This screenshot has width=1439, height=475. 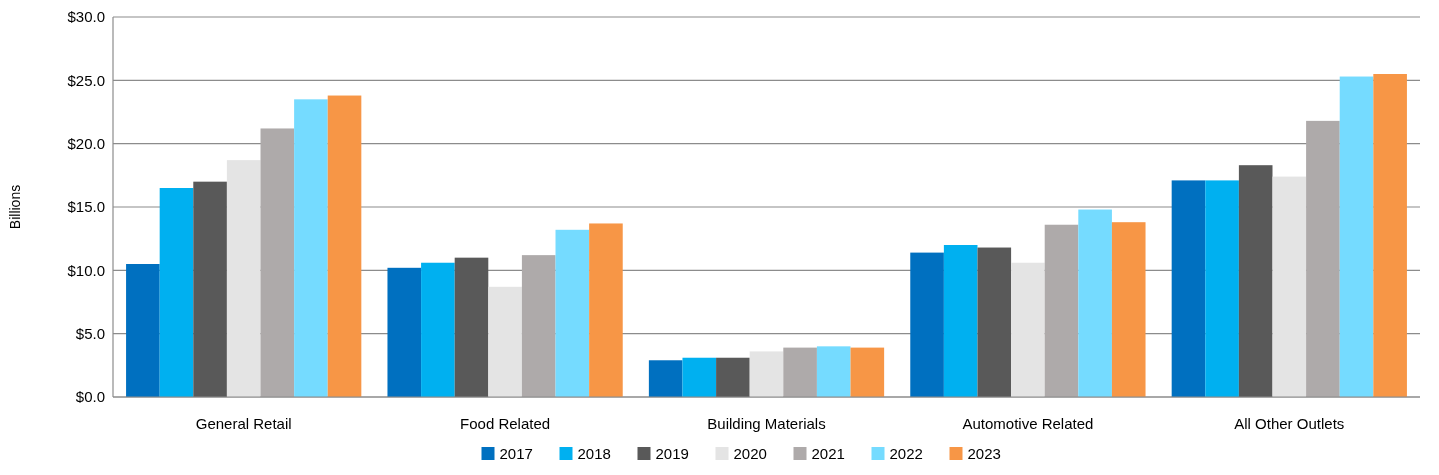 What do you see at coordinates (906, 454) in the screenshot?
I see `legend-label: 2022` at bounding box center [906, 454].